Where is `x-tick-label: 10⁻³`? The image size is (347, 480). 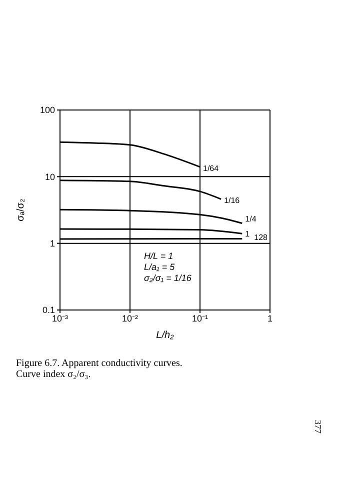 x-tick-label: 10⁻³ is located at coordinates (60, 318).